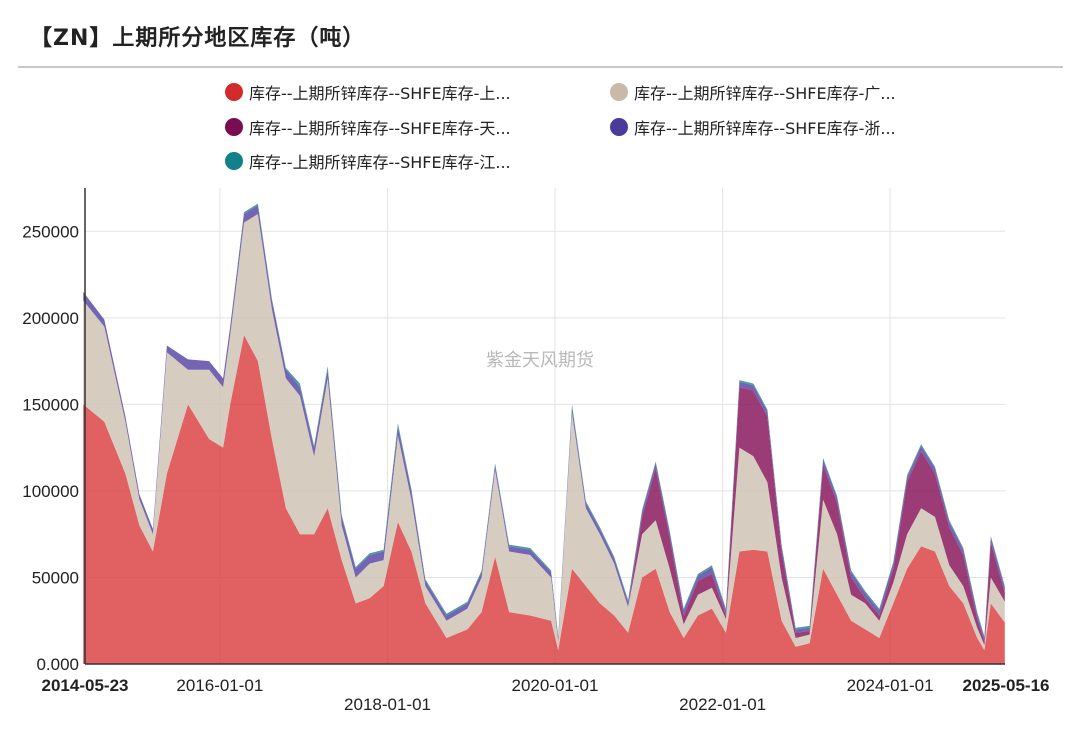  I want to click on y-tick-label: 50000, so click(55, 577).